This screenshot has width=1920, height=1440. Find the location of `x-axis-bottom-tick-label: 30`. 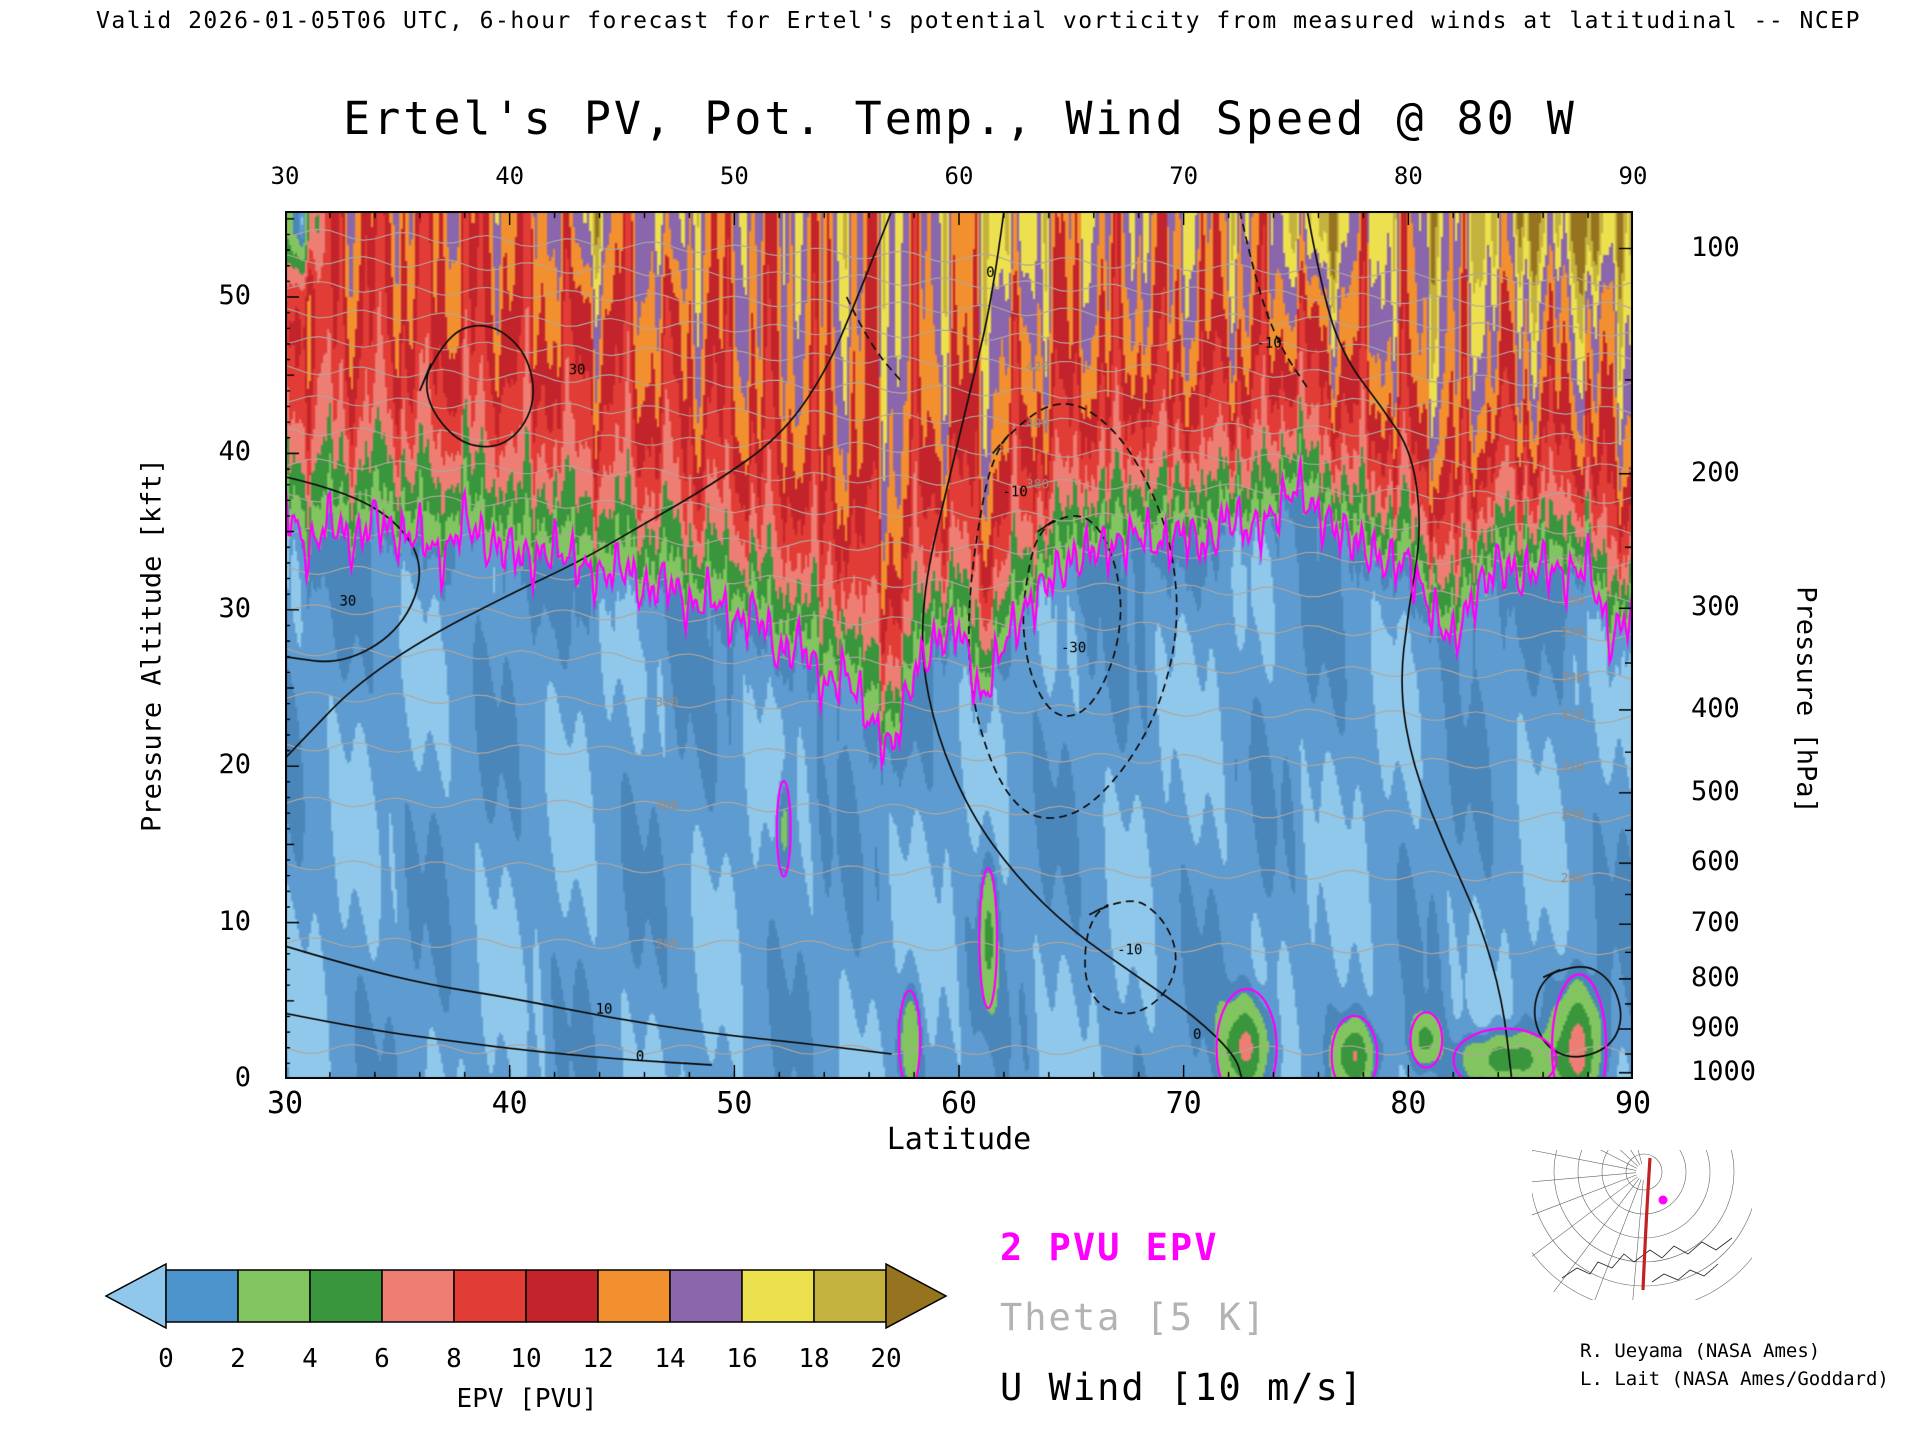

x-axis-bottom-tick-label: 30 is located at coordinates (285, 1103).